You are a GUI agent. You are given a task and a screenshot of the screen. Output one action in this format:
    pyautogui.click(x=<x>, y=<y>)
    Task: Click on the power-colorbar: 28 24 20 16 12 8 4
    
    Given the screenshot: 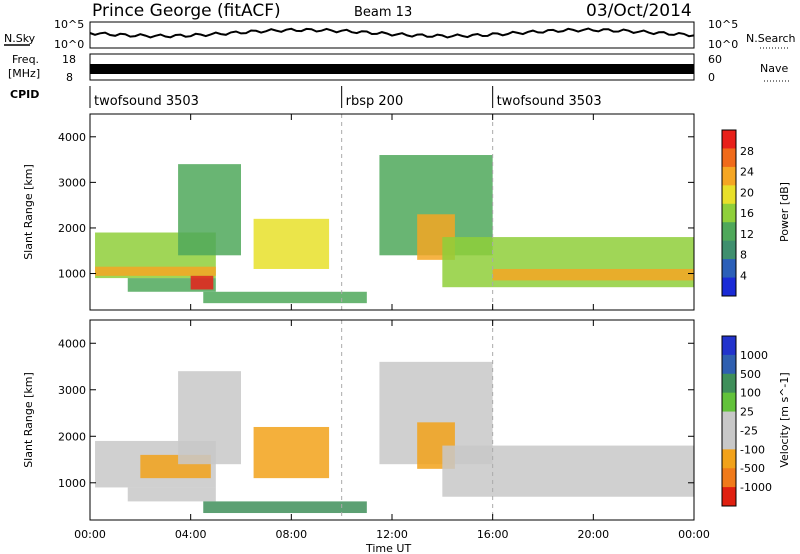 What is the action you would take?
    pyautogui.click(x=737, y=213)
    